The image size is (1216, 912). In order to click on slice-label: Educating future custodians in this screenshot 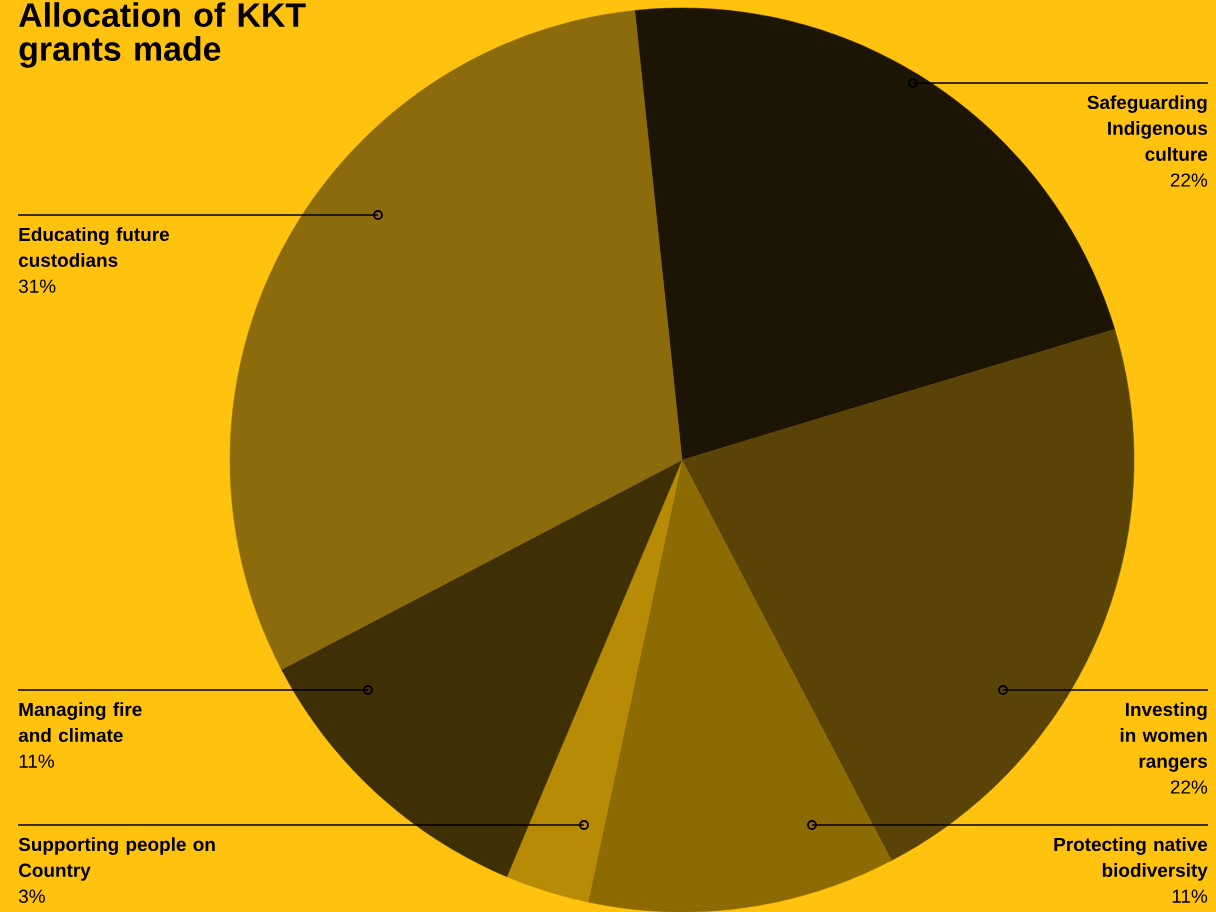, I will do `click(93, 247)`.